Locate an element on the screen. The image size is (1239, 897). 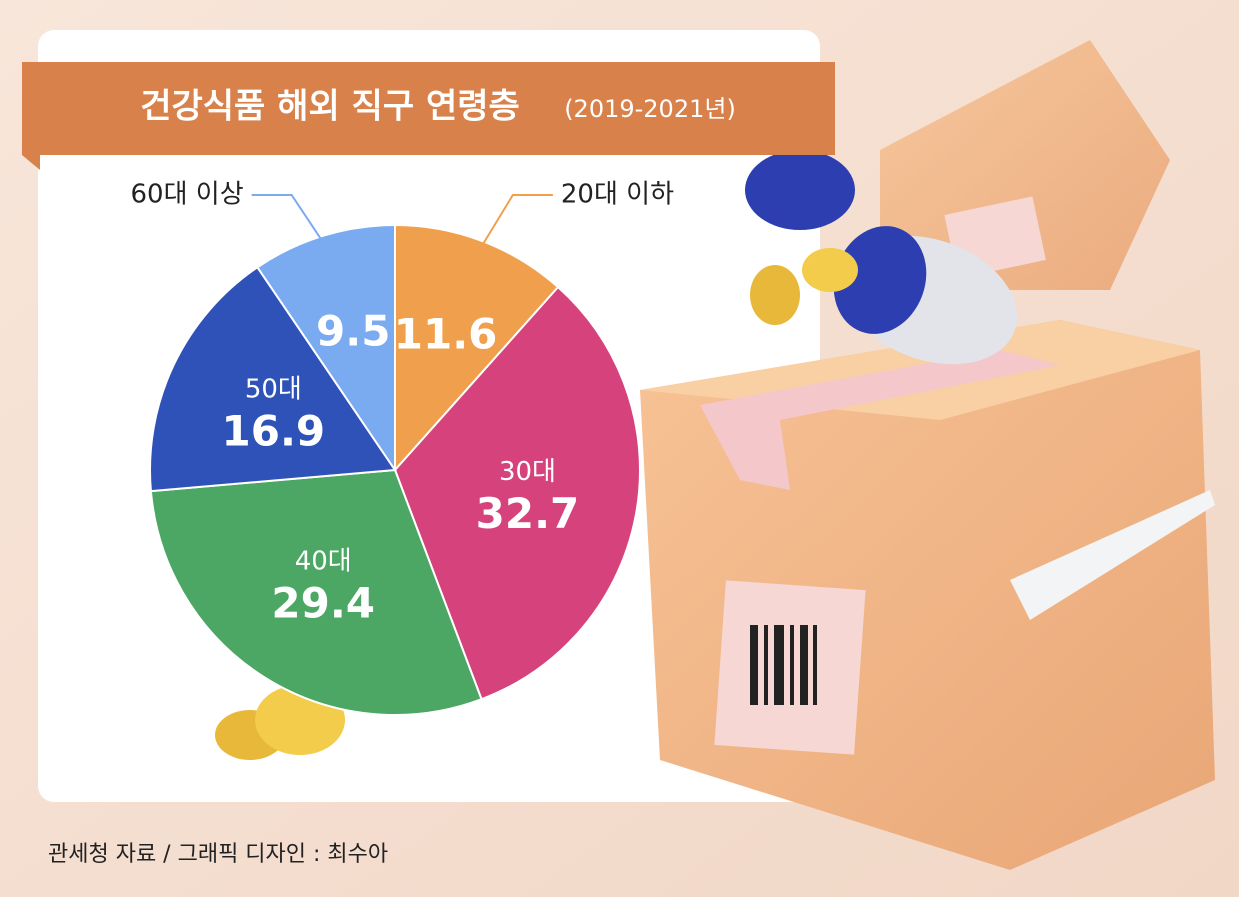
source: 관세청 자료 / 그래픽 디자인 : 최수아 is located at coordinates (218, 854).